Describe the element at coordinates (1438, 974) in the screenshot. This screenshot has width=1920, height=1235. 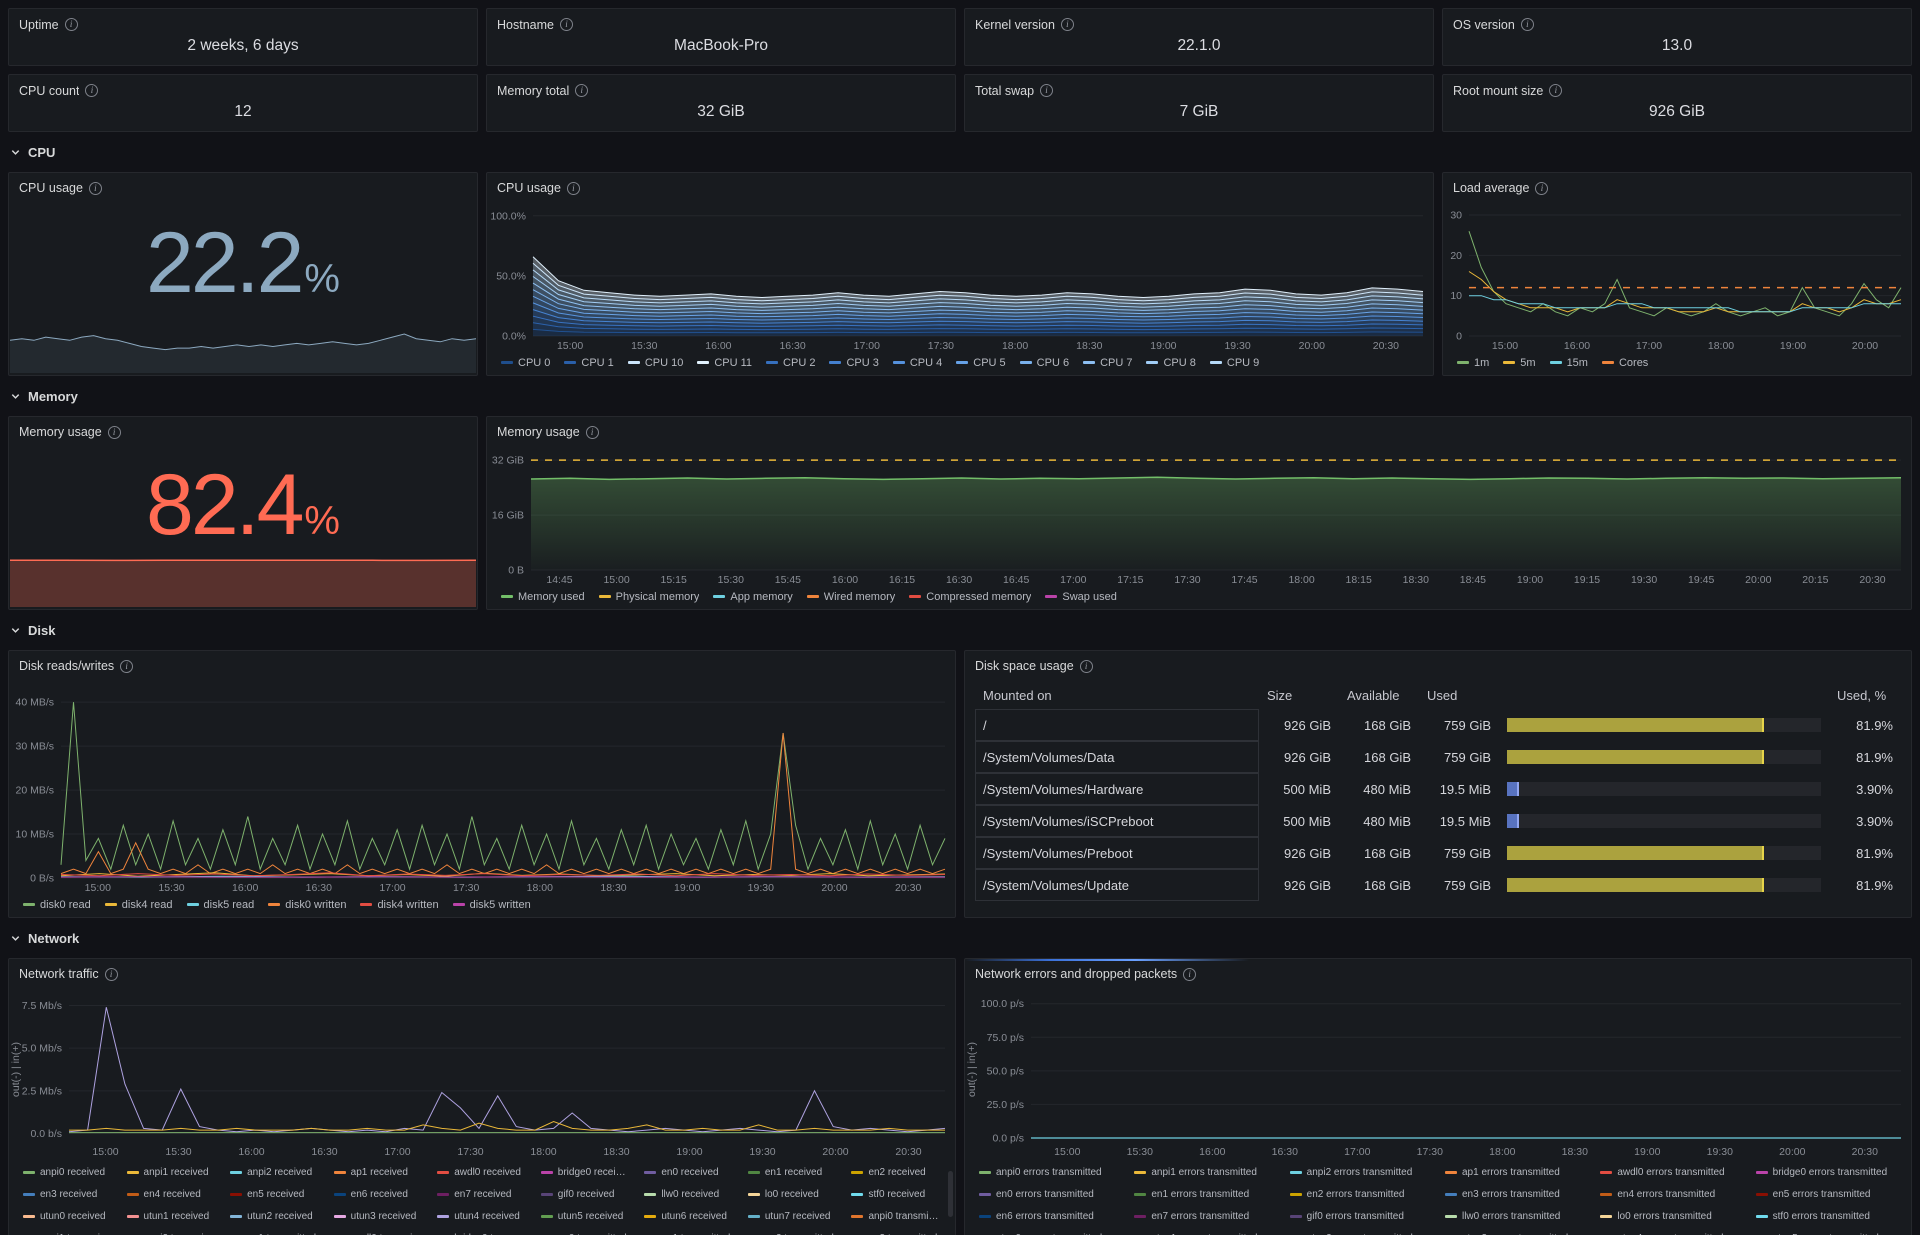
I see `panel-header: Network errors and dropped packets i` at that location.